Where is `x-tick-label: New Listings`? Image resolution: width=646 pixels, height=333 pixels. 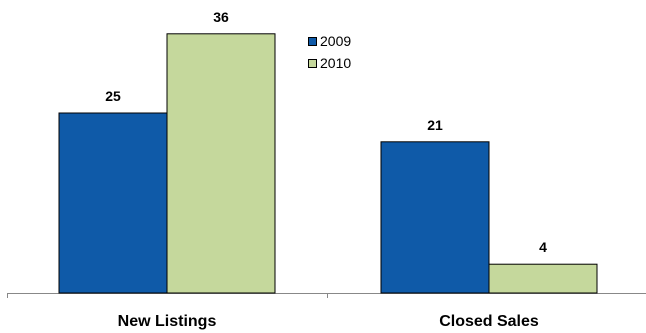 x-tick-label: New Listings is located at coordinates (167, 321).